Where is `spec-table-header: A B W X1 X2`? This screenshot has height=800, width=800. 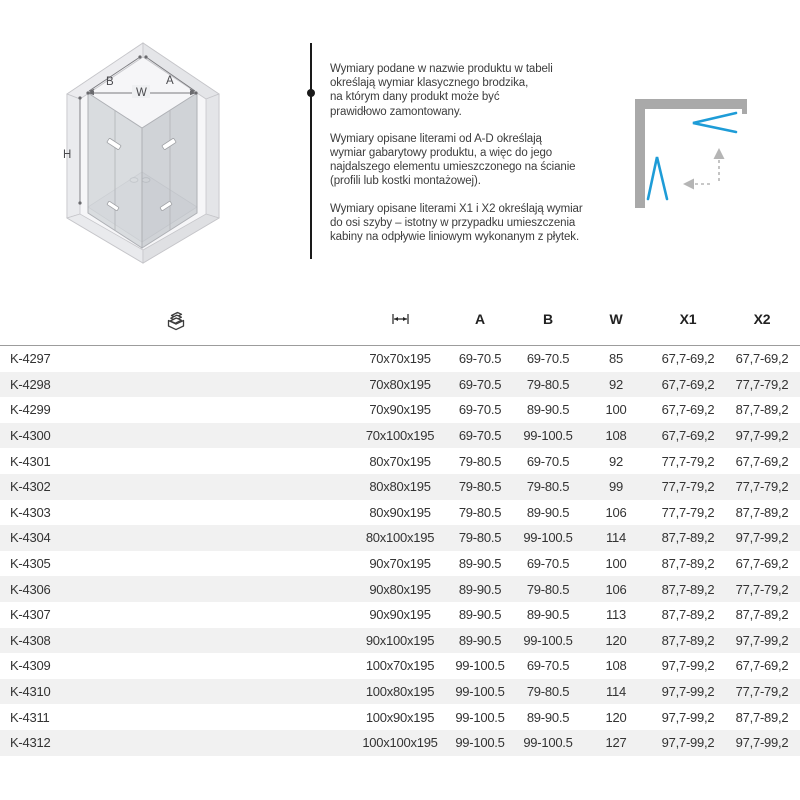
spec-table-header: A B W X1 X2 is located at coordinates (400, 323).